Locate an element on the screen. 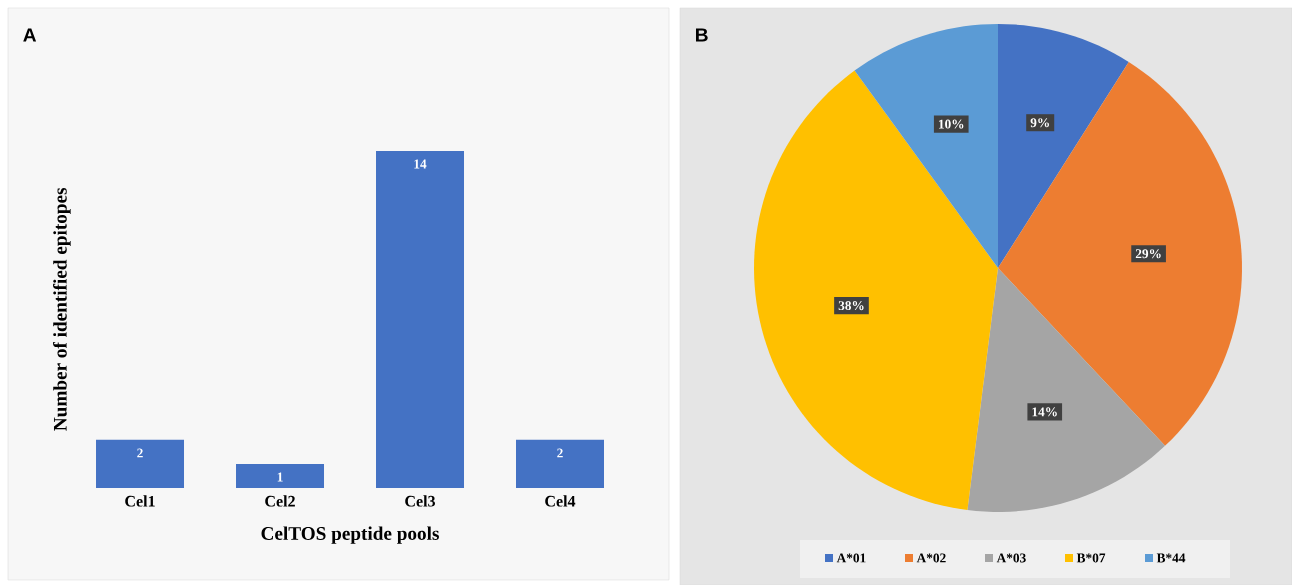 The image size is (1292, 585). data-label: 38% is located at coordinates (851, 306).